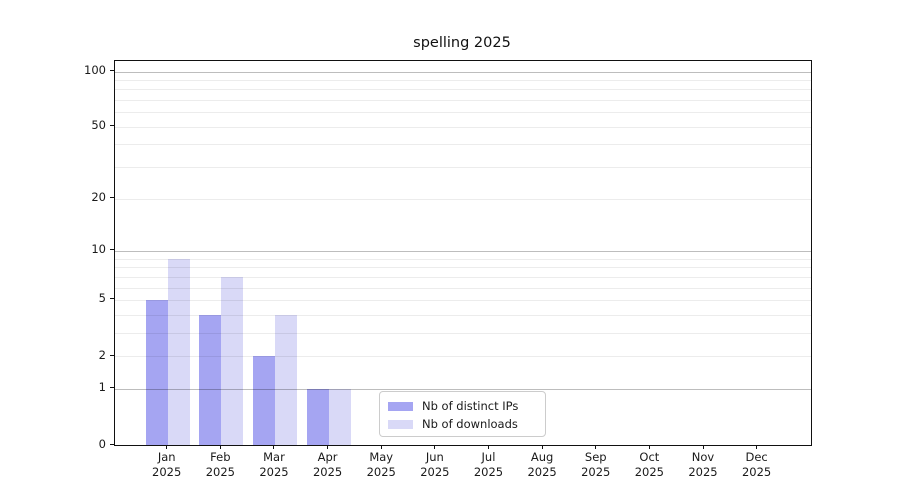  I want to click on x-tick-mark-dec, so click(757, 447).